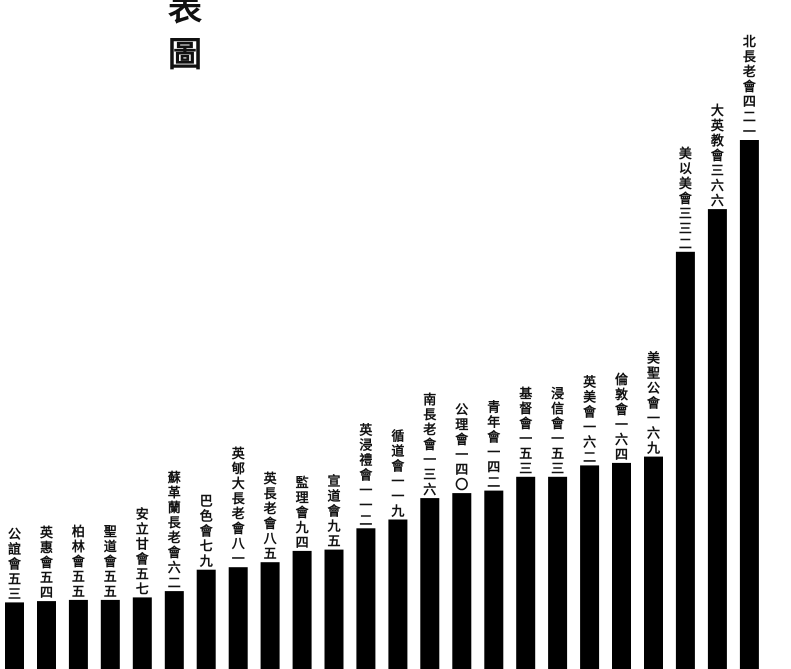 The image size is (791, 669). Describe the element at coordinates (749, 87) in the screenshot. I see `bar-label: 北長老會四二一` at that location.